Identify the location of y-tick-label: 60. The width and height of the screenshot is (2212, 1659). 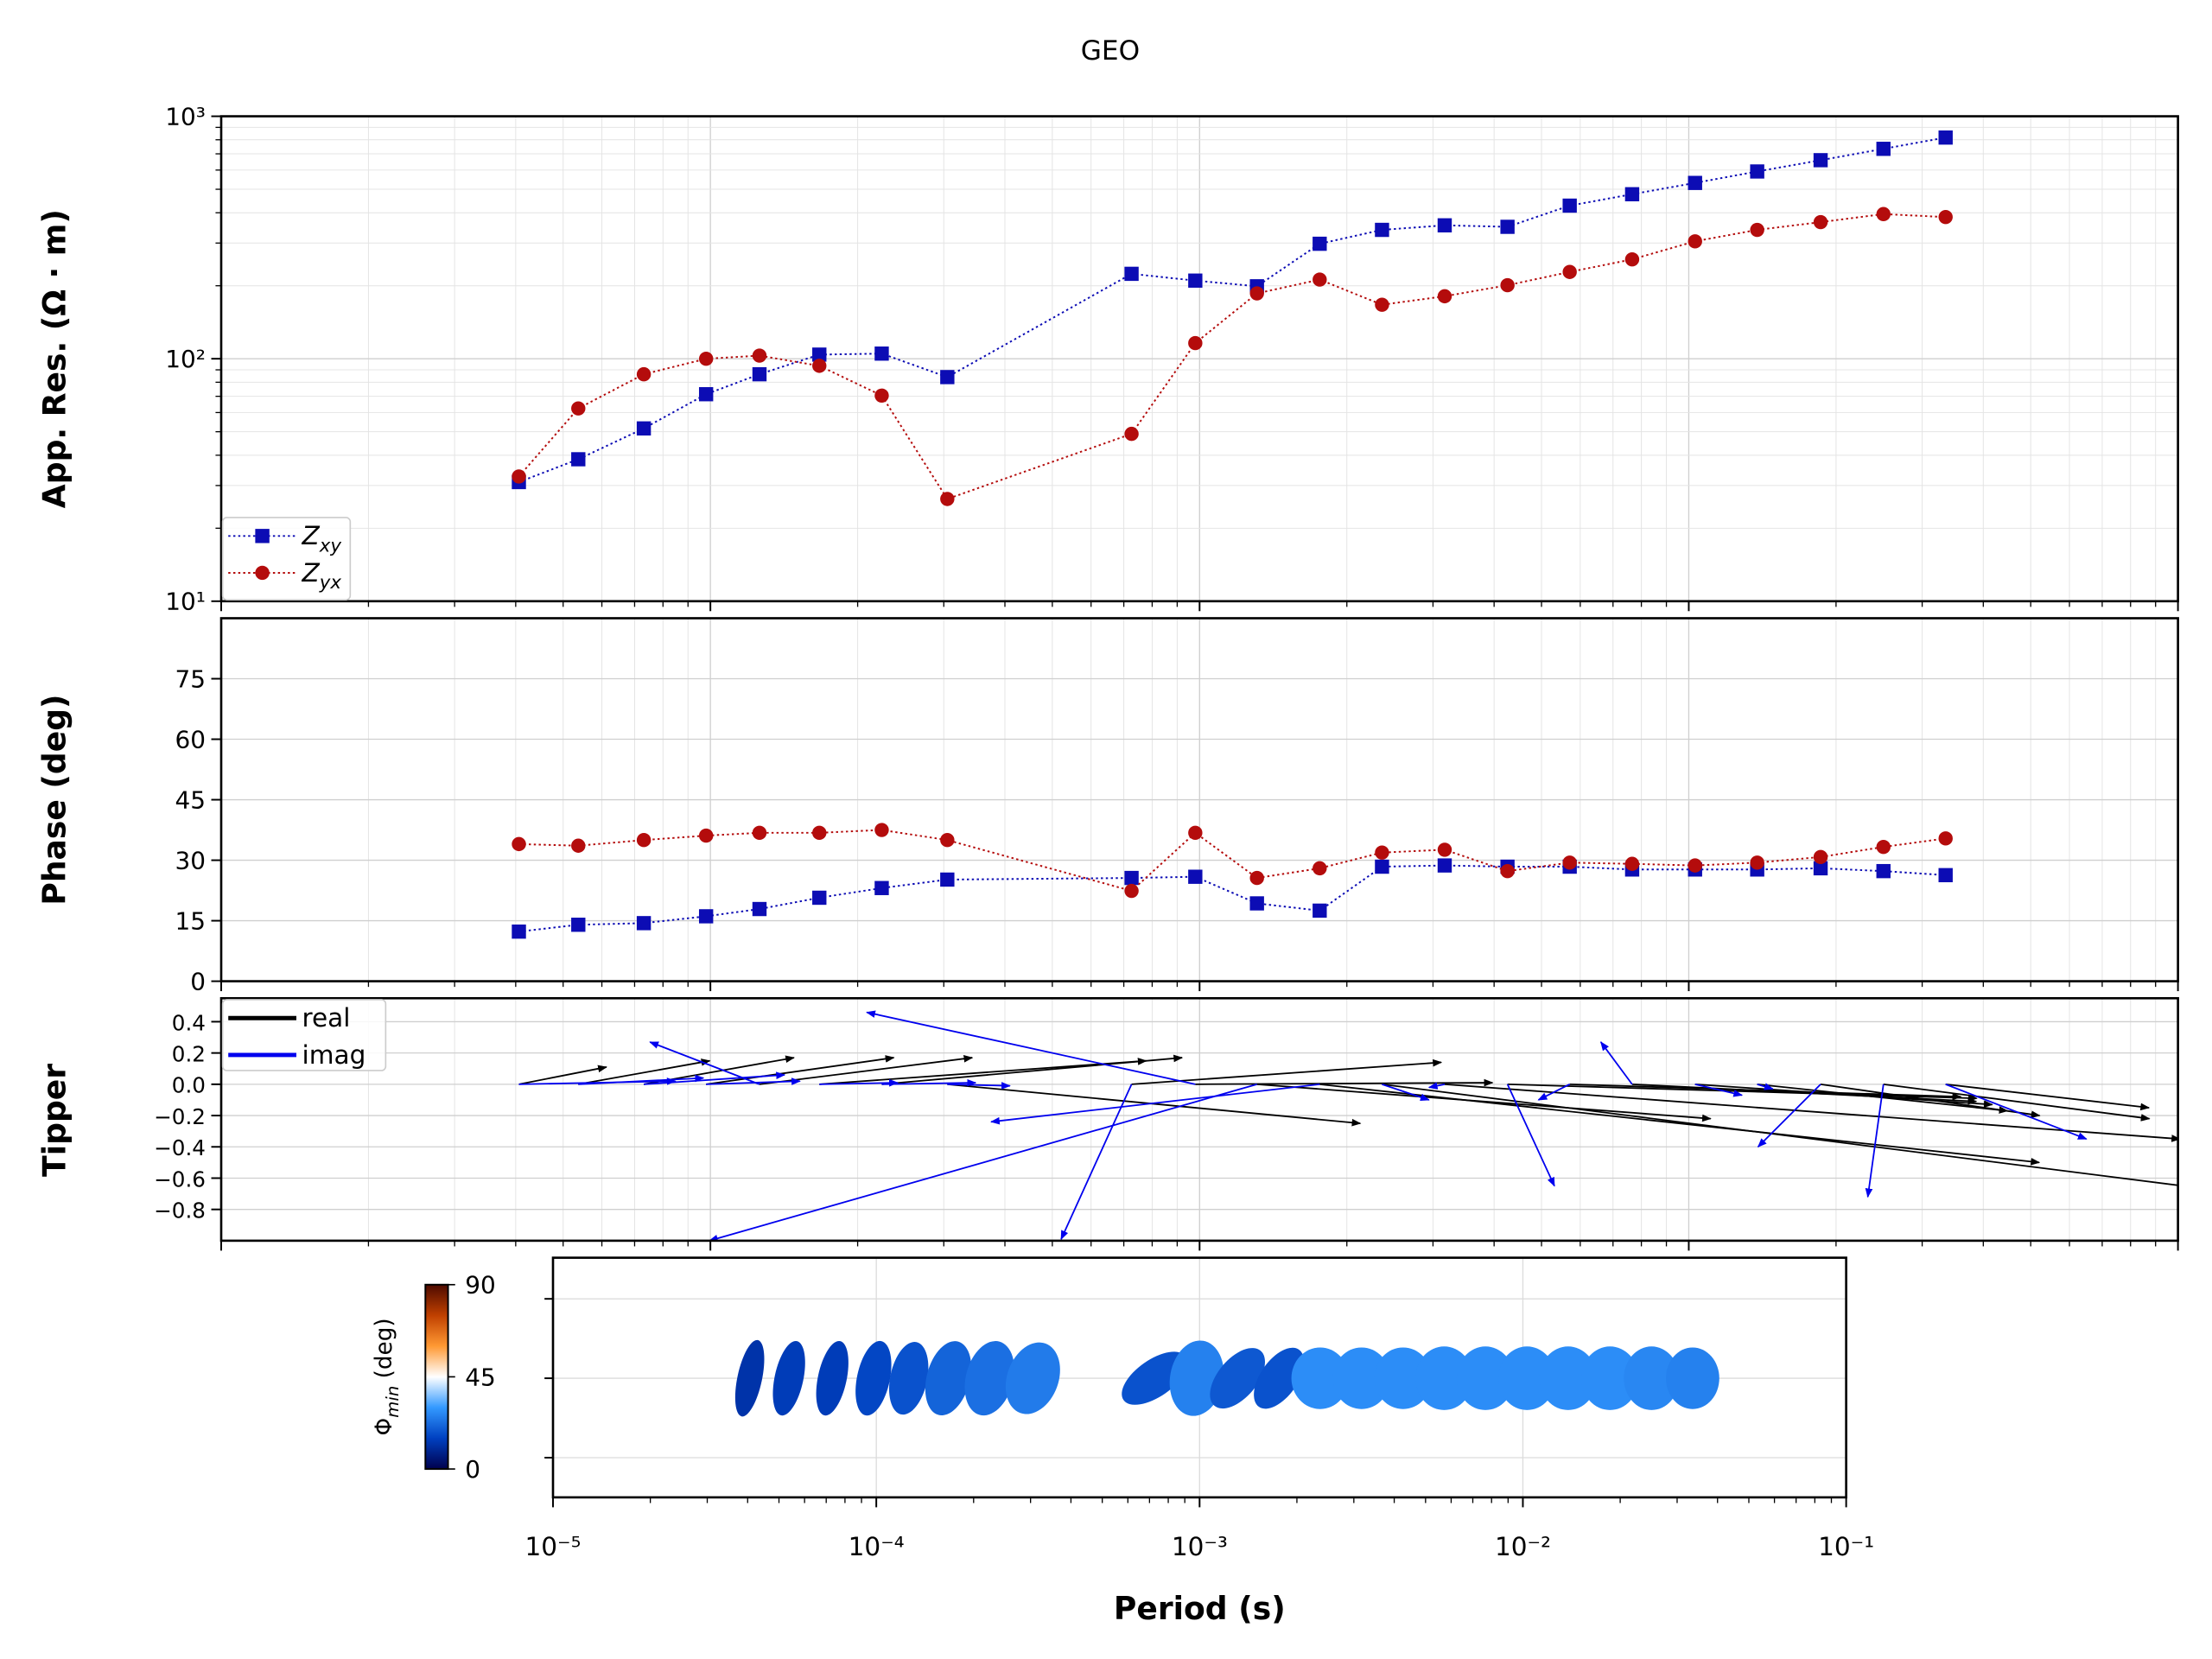
(190, 739).